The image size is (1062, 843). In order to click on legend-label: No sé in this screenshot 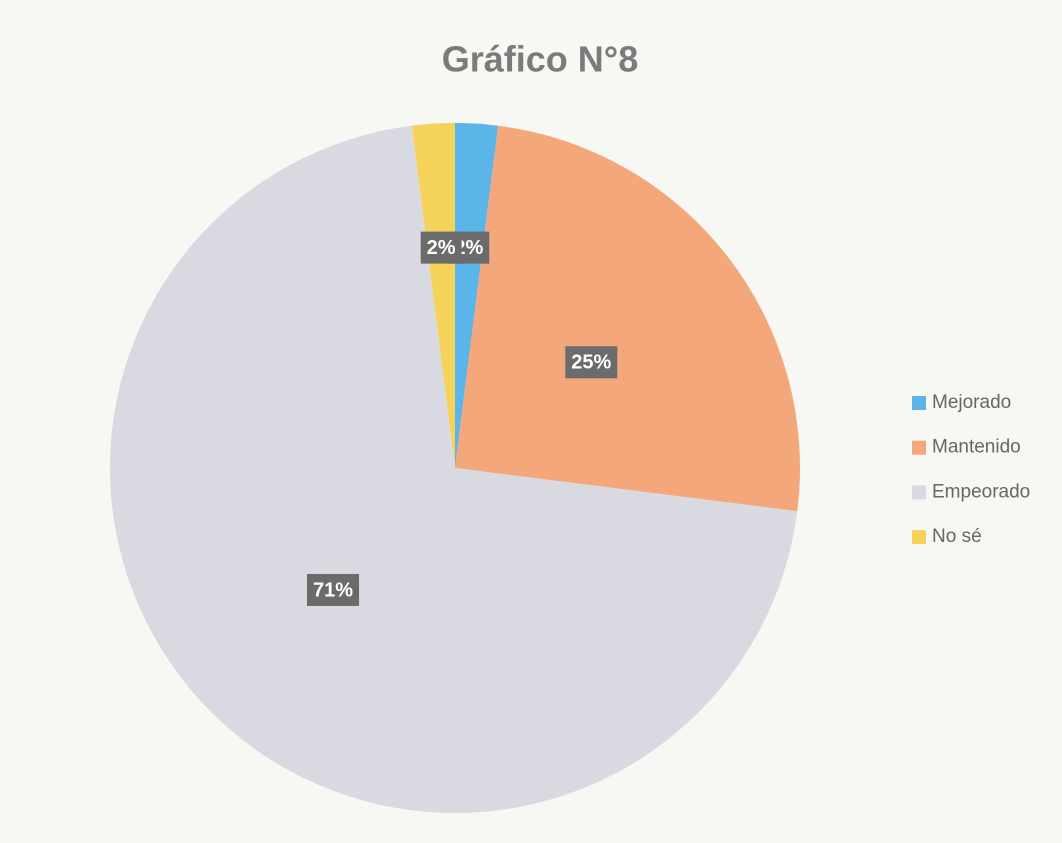, I will do `click(957, 536)`.